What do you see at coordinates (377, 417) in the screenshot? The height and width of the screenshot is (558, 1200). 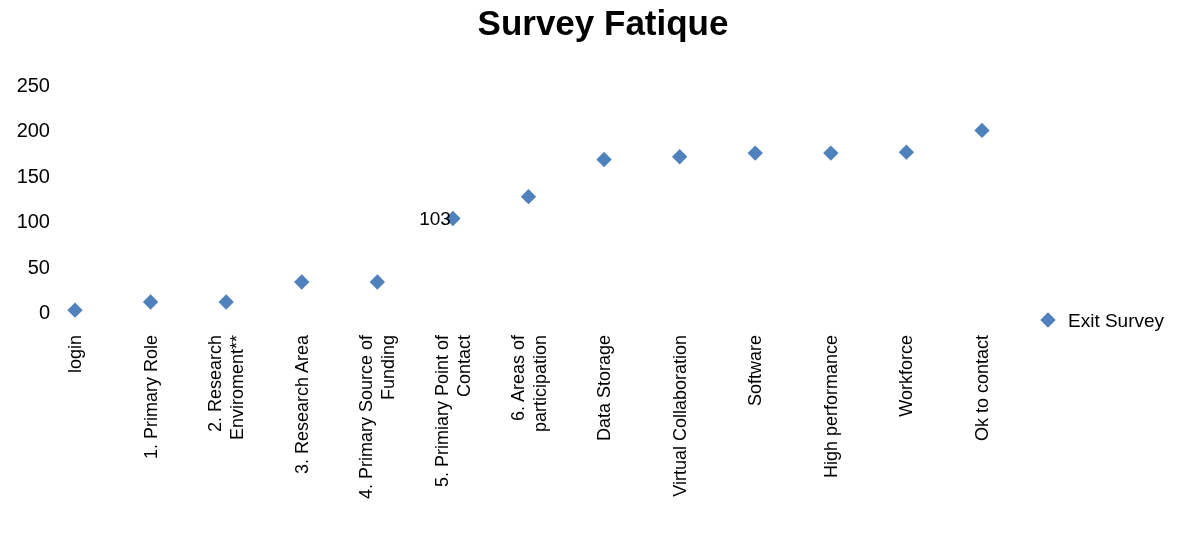 I see `x-tick-label: 4. Primary Source of Funding` at bounding box center [377, 417].